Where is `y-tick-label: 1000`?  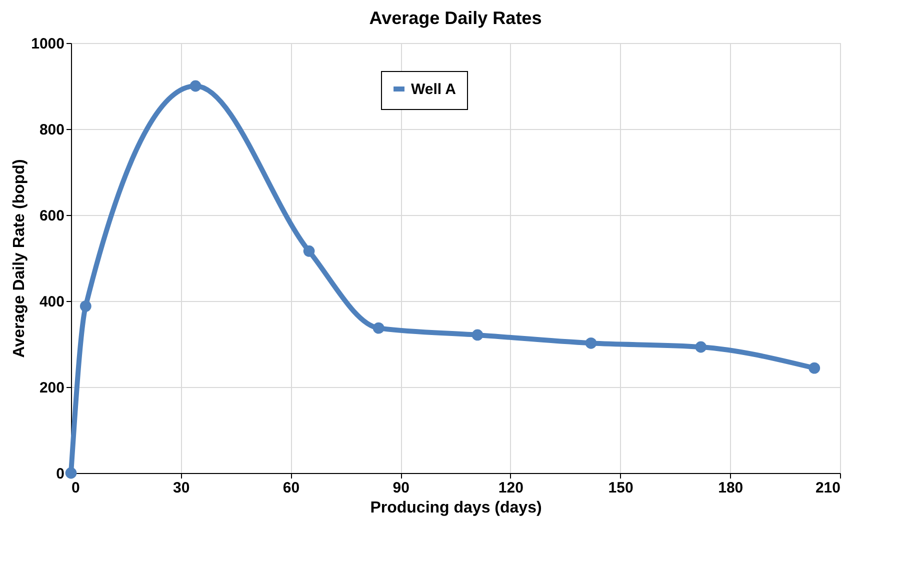 y-tick-label: 1000 is located at coordinates (47, 44).